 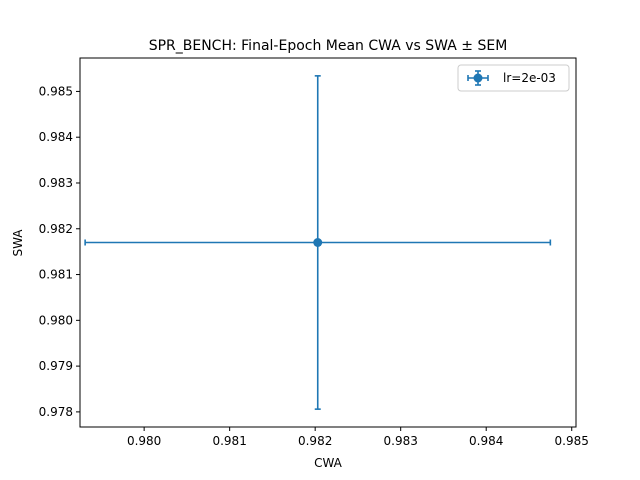 What do you see at coordinates (328, 463) in the screenshot?
I see `x-axis-label: CWA` at bounding box center [328, 463].